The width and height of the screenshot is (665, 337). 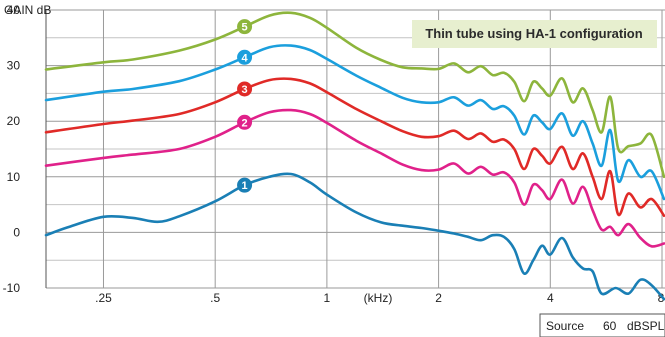 I want to click on y-tick-labels: -10 0 10 20 30 40, so click(x=12, y=149).